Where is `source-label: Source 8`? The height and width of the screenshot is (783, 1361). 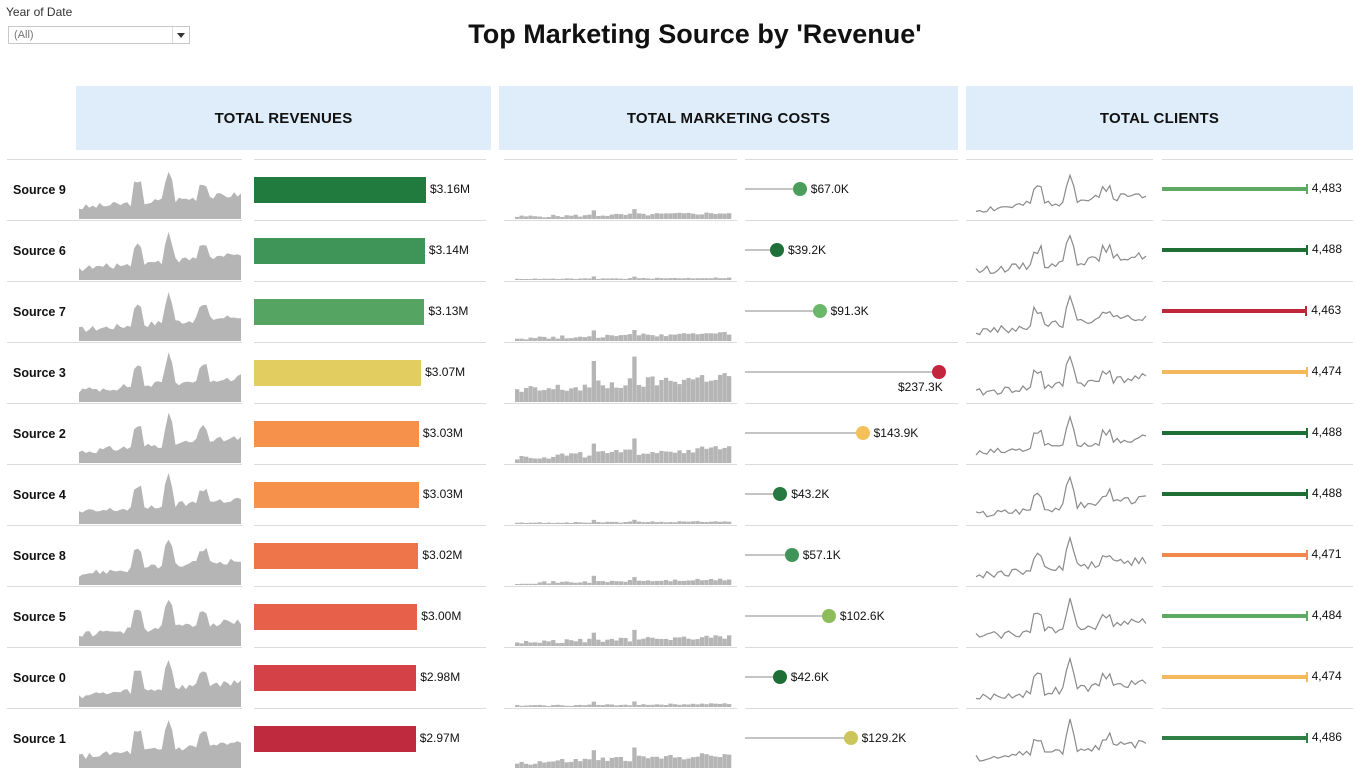
source-label: Source 8 is located at coordinates (39, 555).